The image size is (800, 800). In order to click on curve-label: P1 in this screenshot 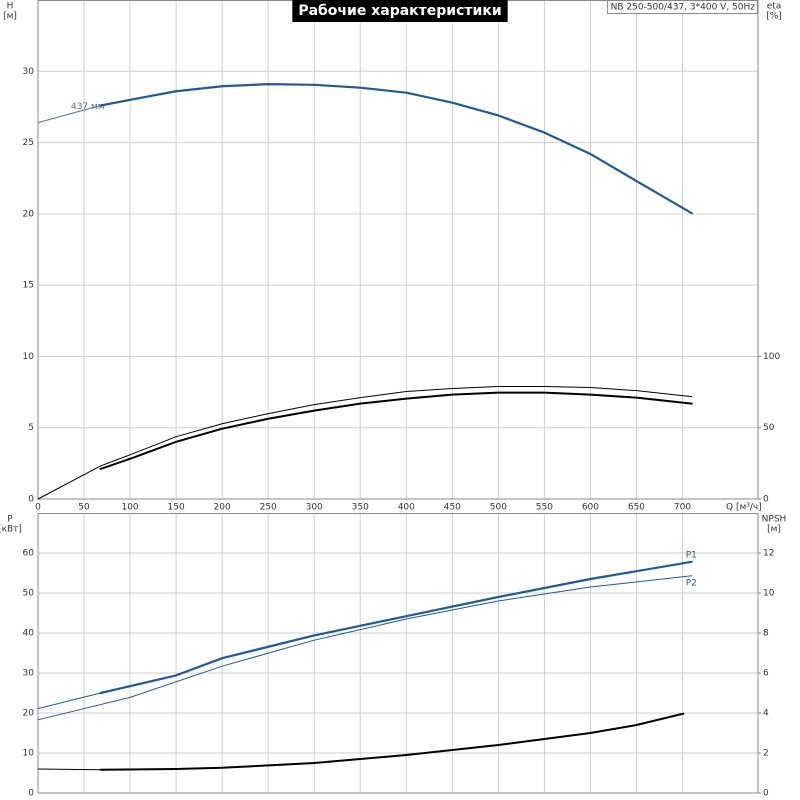, I will do `click(691, 555)`.